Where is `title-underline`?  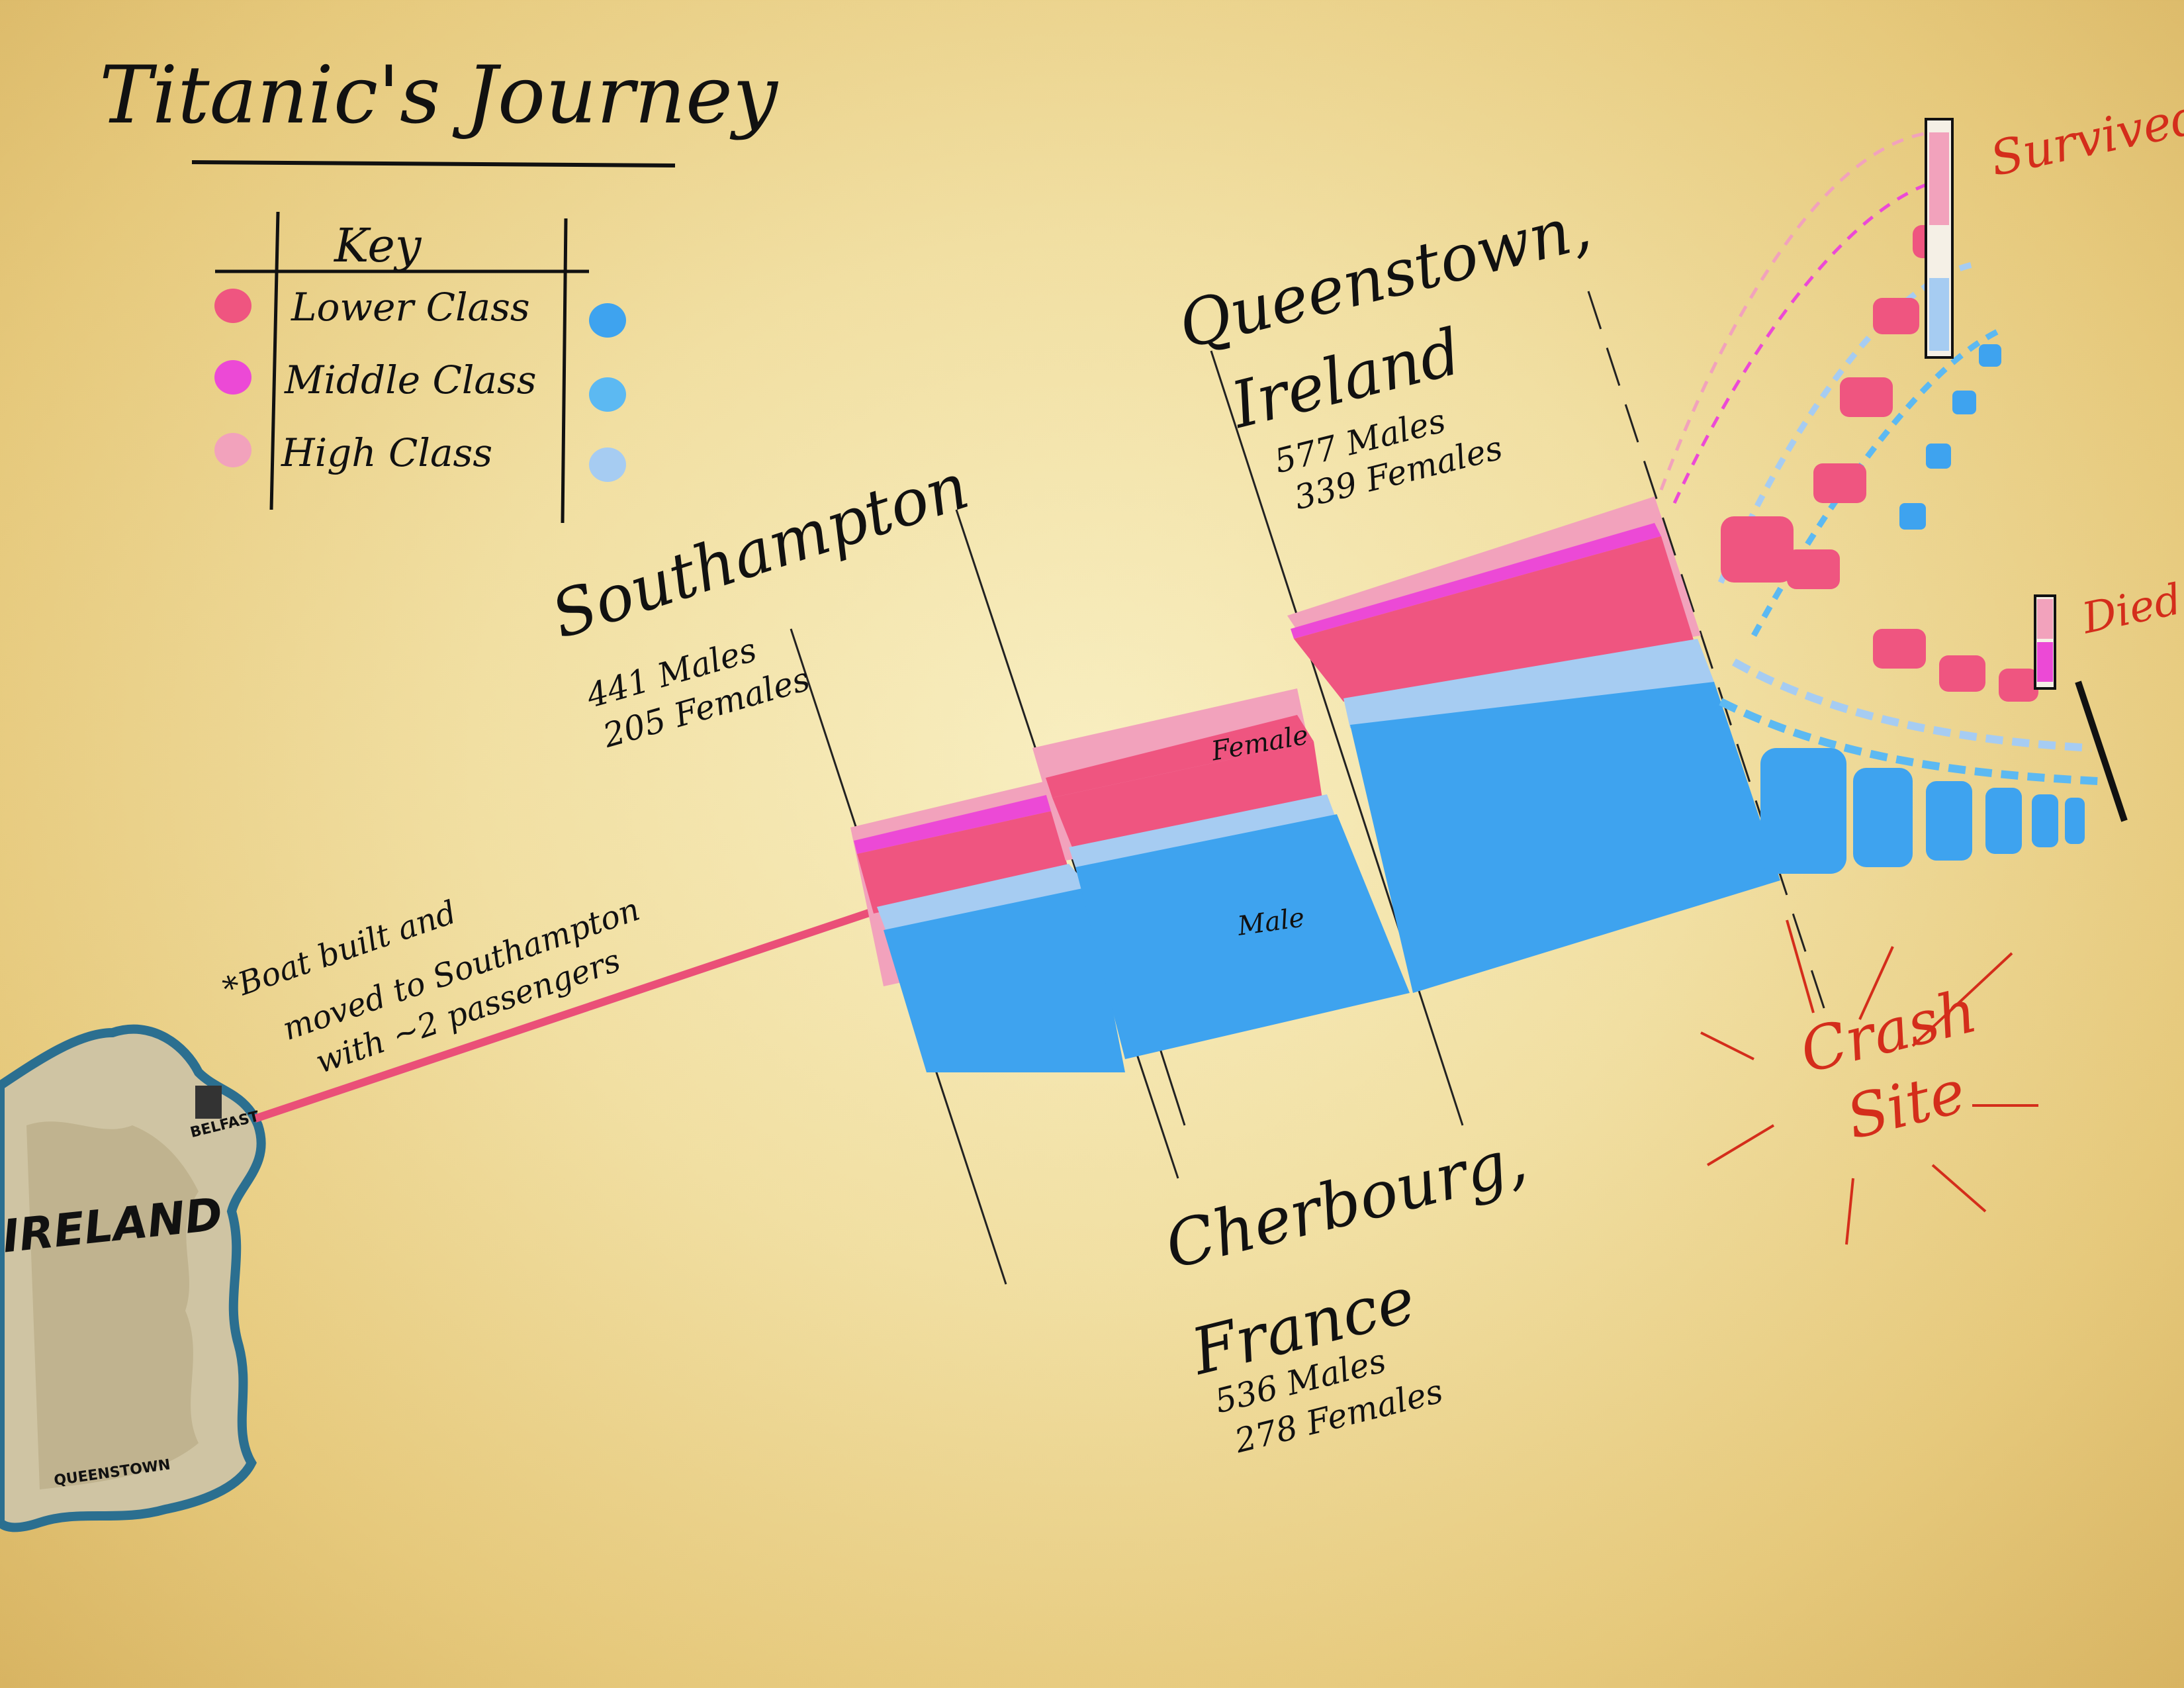 title-underline is located at coordinates (434, 163).